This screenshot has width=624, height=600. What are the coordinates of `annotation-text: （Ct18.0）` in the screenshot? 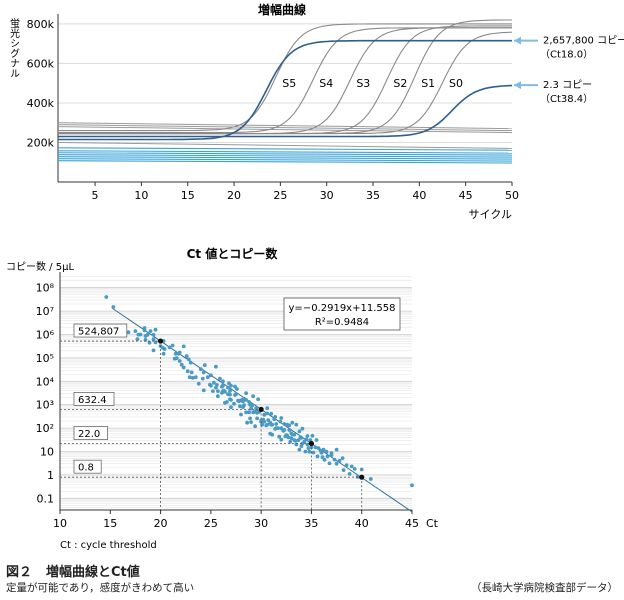 It's located at (566, 55).